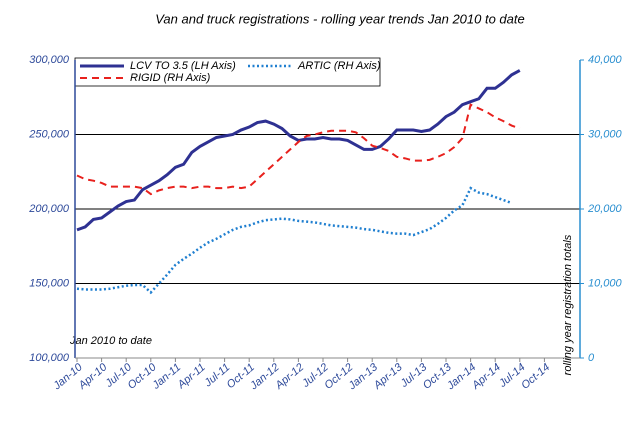  What do you see at coordinates (535, 376) in the screenshot?
I see `x-tick-label: Oct-14` at bounding box center [535, 376].